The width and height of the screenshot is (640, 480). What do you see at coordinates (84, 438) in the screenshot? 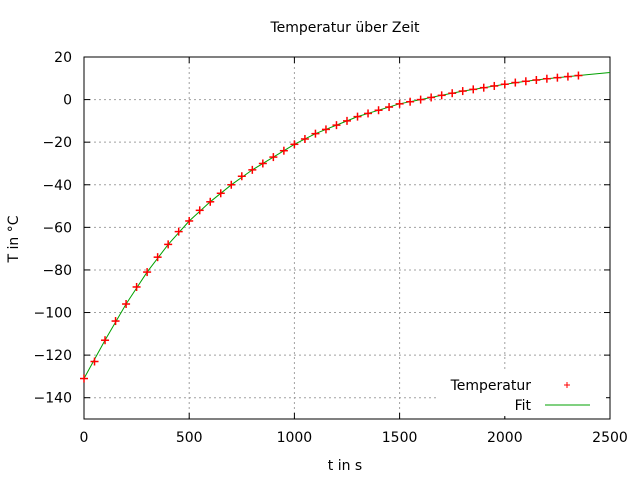
I see `x-tick-label: 0` at bounding box center [84, 438].